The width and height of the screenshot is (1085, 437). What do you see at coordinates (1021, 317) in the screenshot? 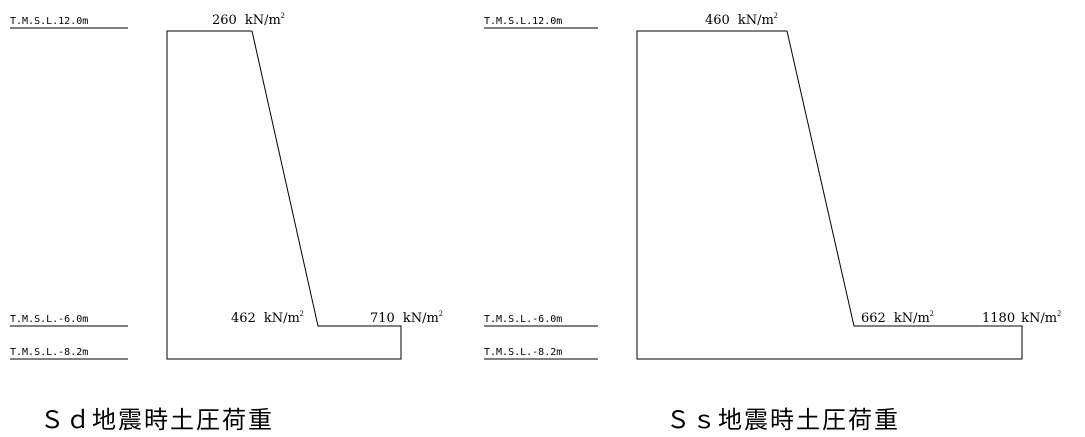
I see `ss-pressure-bottom-label: 1180 kN/m2` at bounding box center [1021, 317].